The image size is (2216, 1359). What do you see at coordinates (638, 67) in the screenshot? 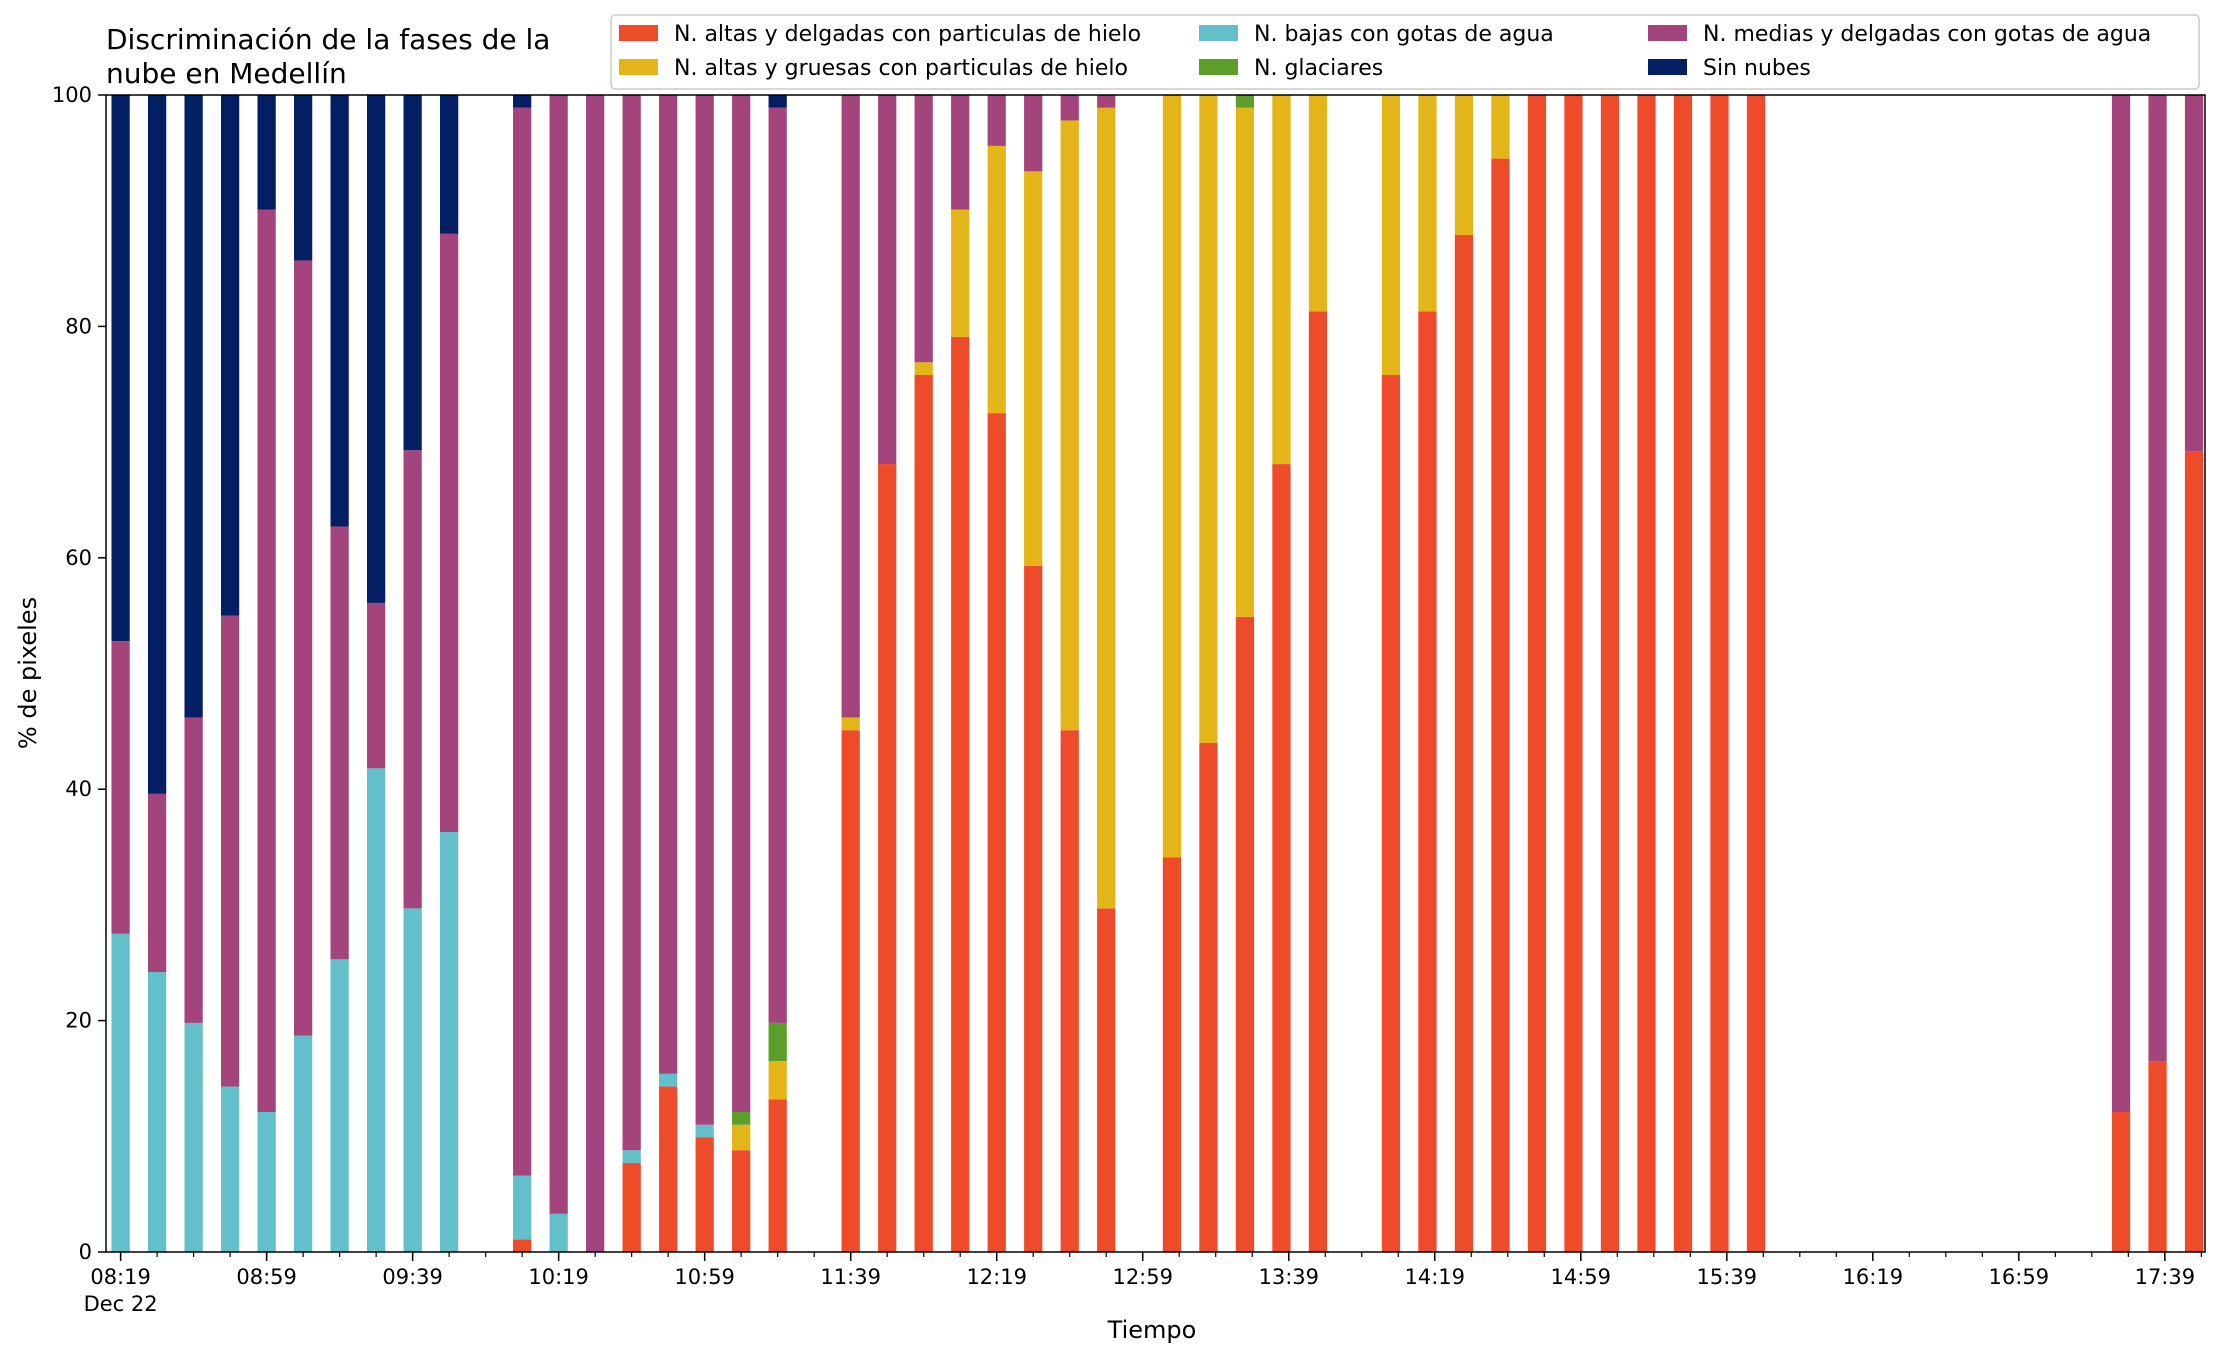
I see `legend-swatch-altas-gruesas` at bounding box center [638, 67].